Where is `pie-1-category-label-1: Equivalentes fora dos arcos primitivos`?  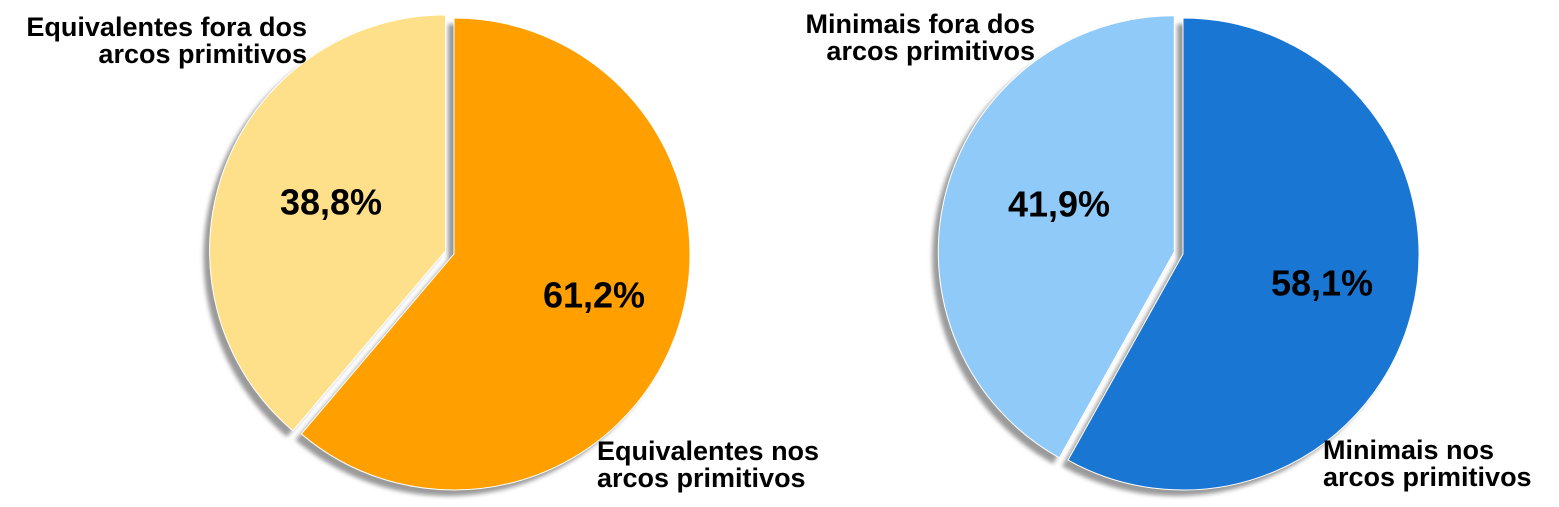 pie-1-category-label-1: Equivalentes fora dos arcos primitivos is located at coordinates (166, 40).